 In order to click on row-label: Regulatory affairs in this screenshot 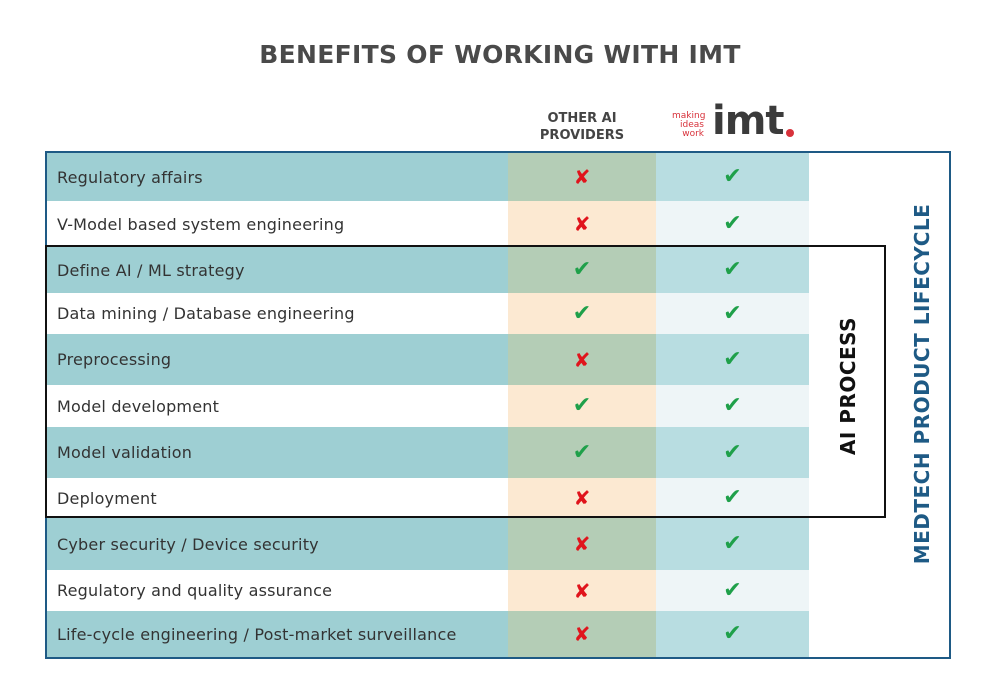, I will do `click(277, 177)`.